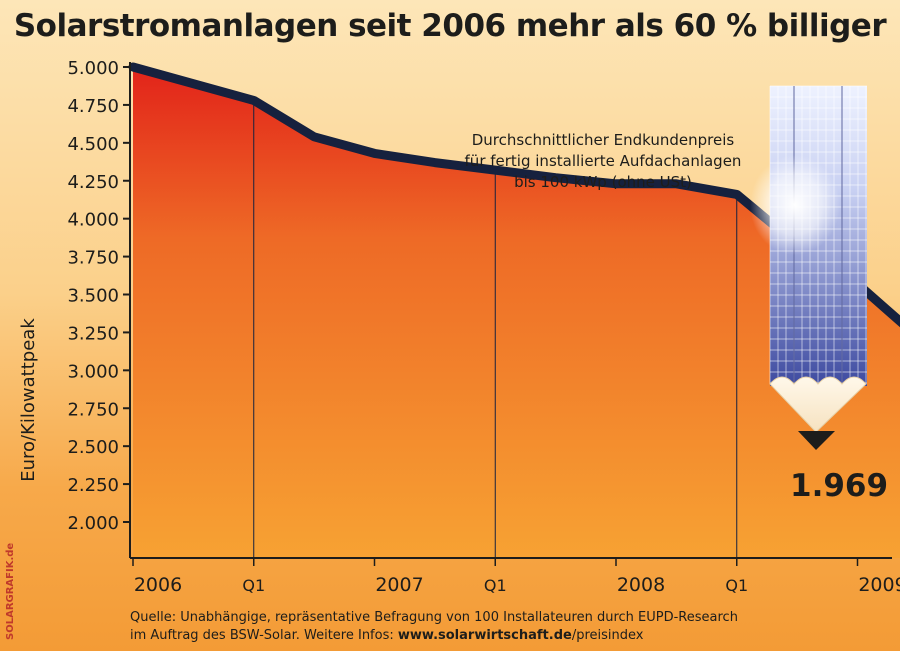 The width and height of the screenshot is (900, 651). What do you see at coordinates (839, 486) in the screenshot?
I see `end-value-label: 1.969` at bounding box center [839, 486].